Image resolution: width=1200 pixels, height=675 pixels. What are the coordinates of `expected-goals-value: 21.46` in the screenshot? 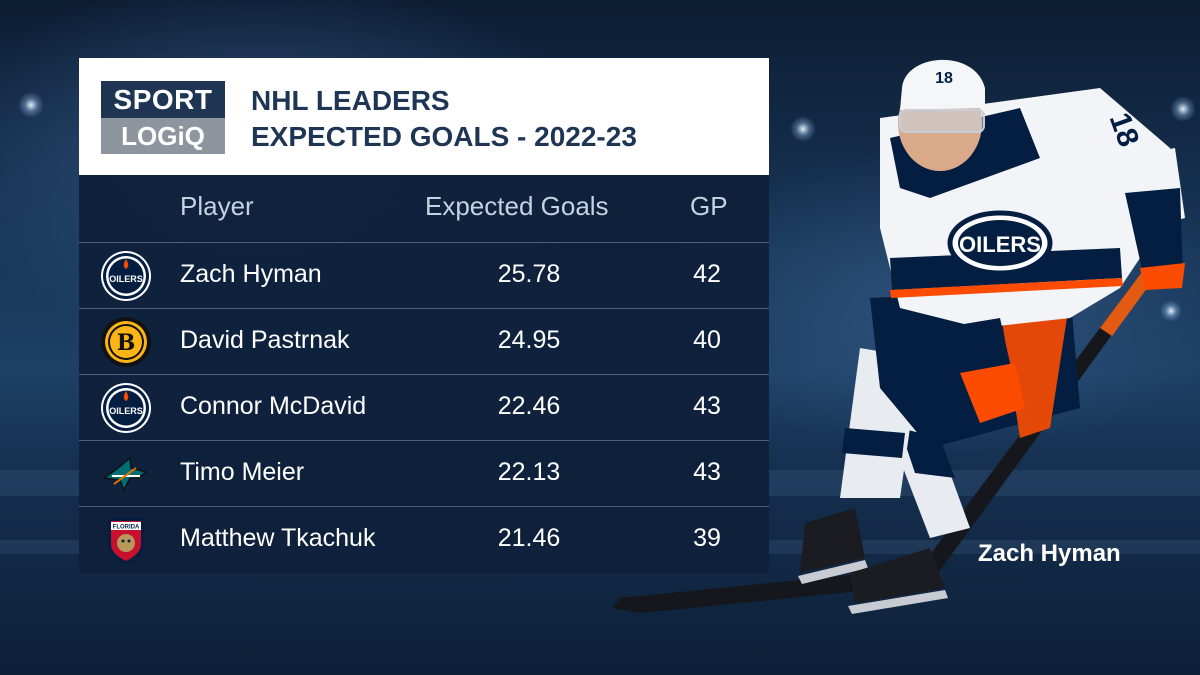 It's located at (529, 538).